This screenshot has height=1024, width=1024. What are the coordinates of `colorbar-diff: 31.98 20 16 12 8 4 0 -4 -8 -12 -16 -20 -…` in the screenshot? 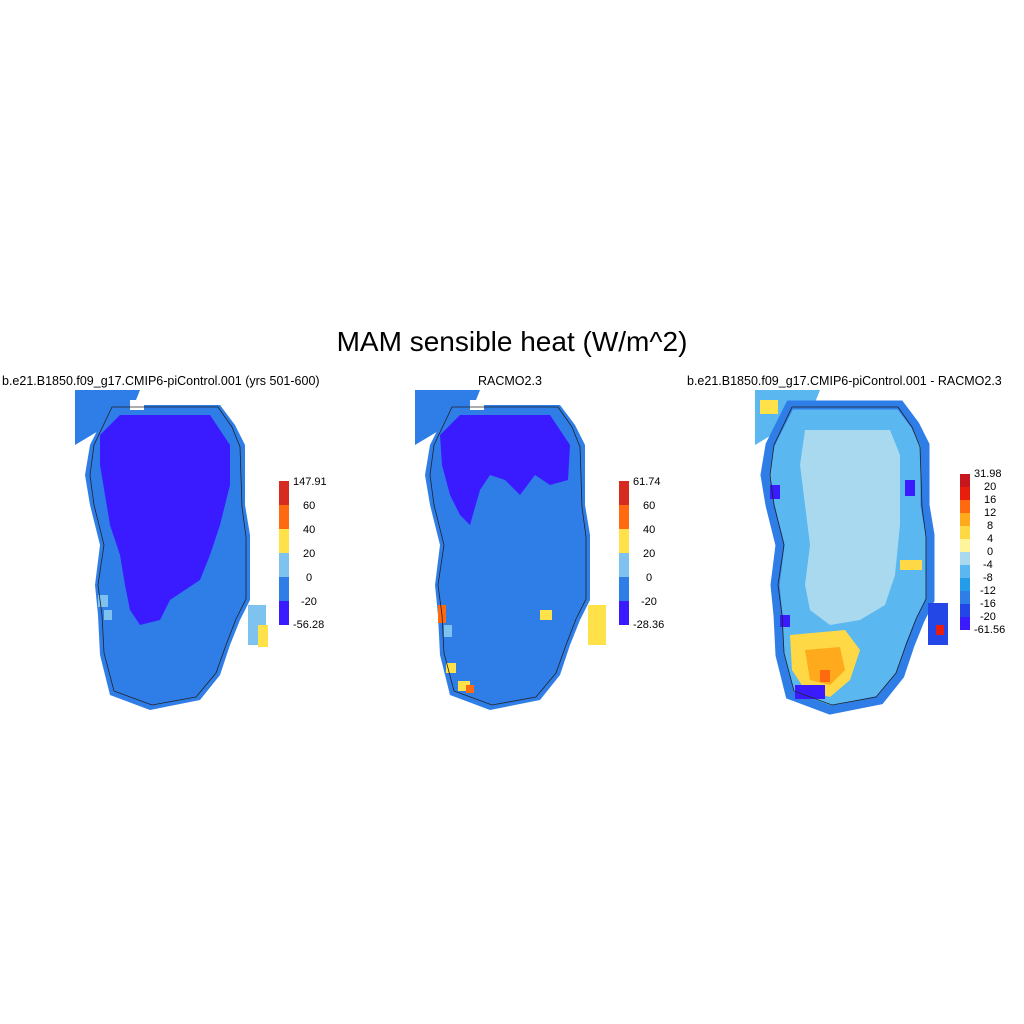 It's located at (982, 552).